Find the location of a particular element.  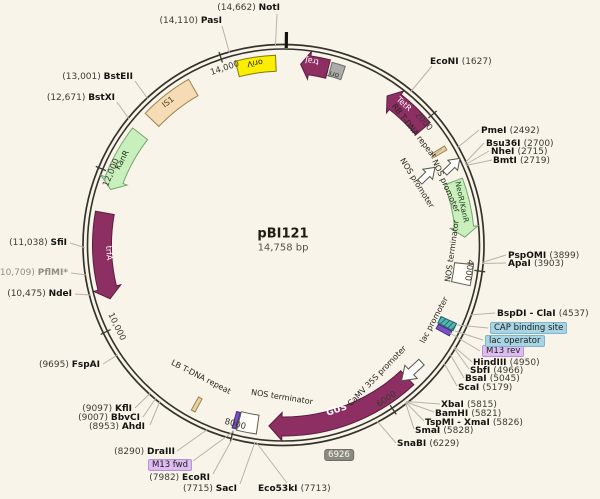

site-label-hindiii: HindIII (4950) is located at coordinates (506, 362).